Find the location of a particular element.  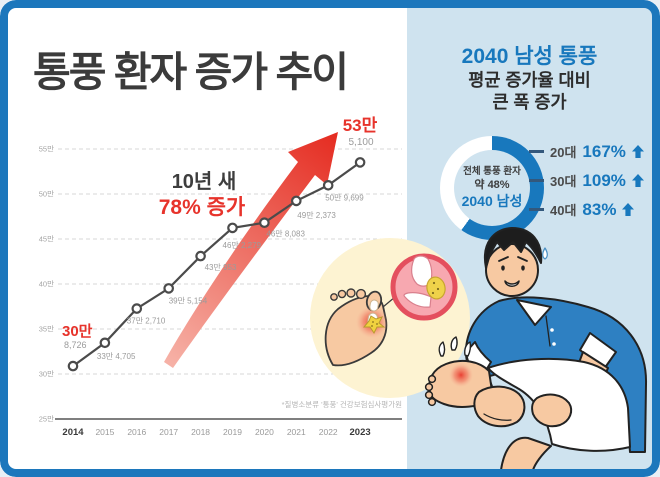

donut-chart: 전체 통풍 환자 약 48% 2040 남성 is located at coordinates (492, 188).